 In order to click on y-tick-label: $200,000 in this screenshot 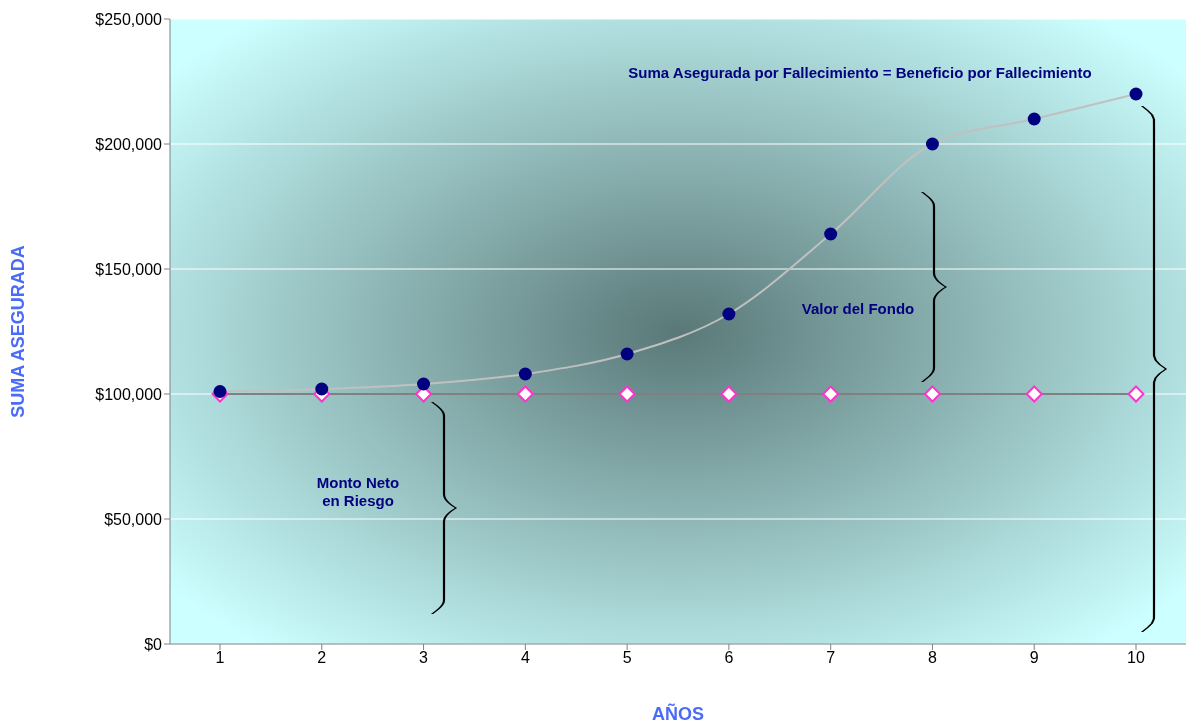, I will do `click(129, 144)`.